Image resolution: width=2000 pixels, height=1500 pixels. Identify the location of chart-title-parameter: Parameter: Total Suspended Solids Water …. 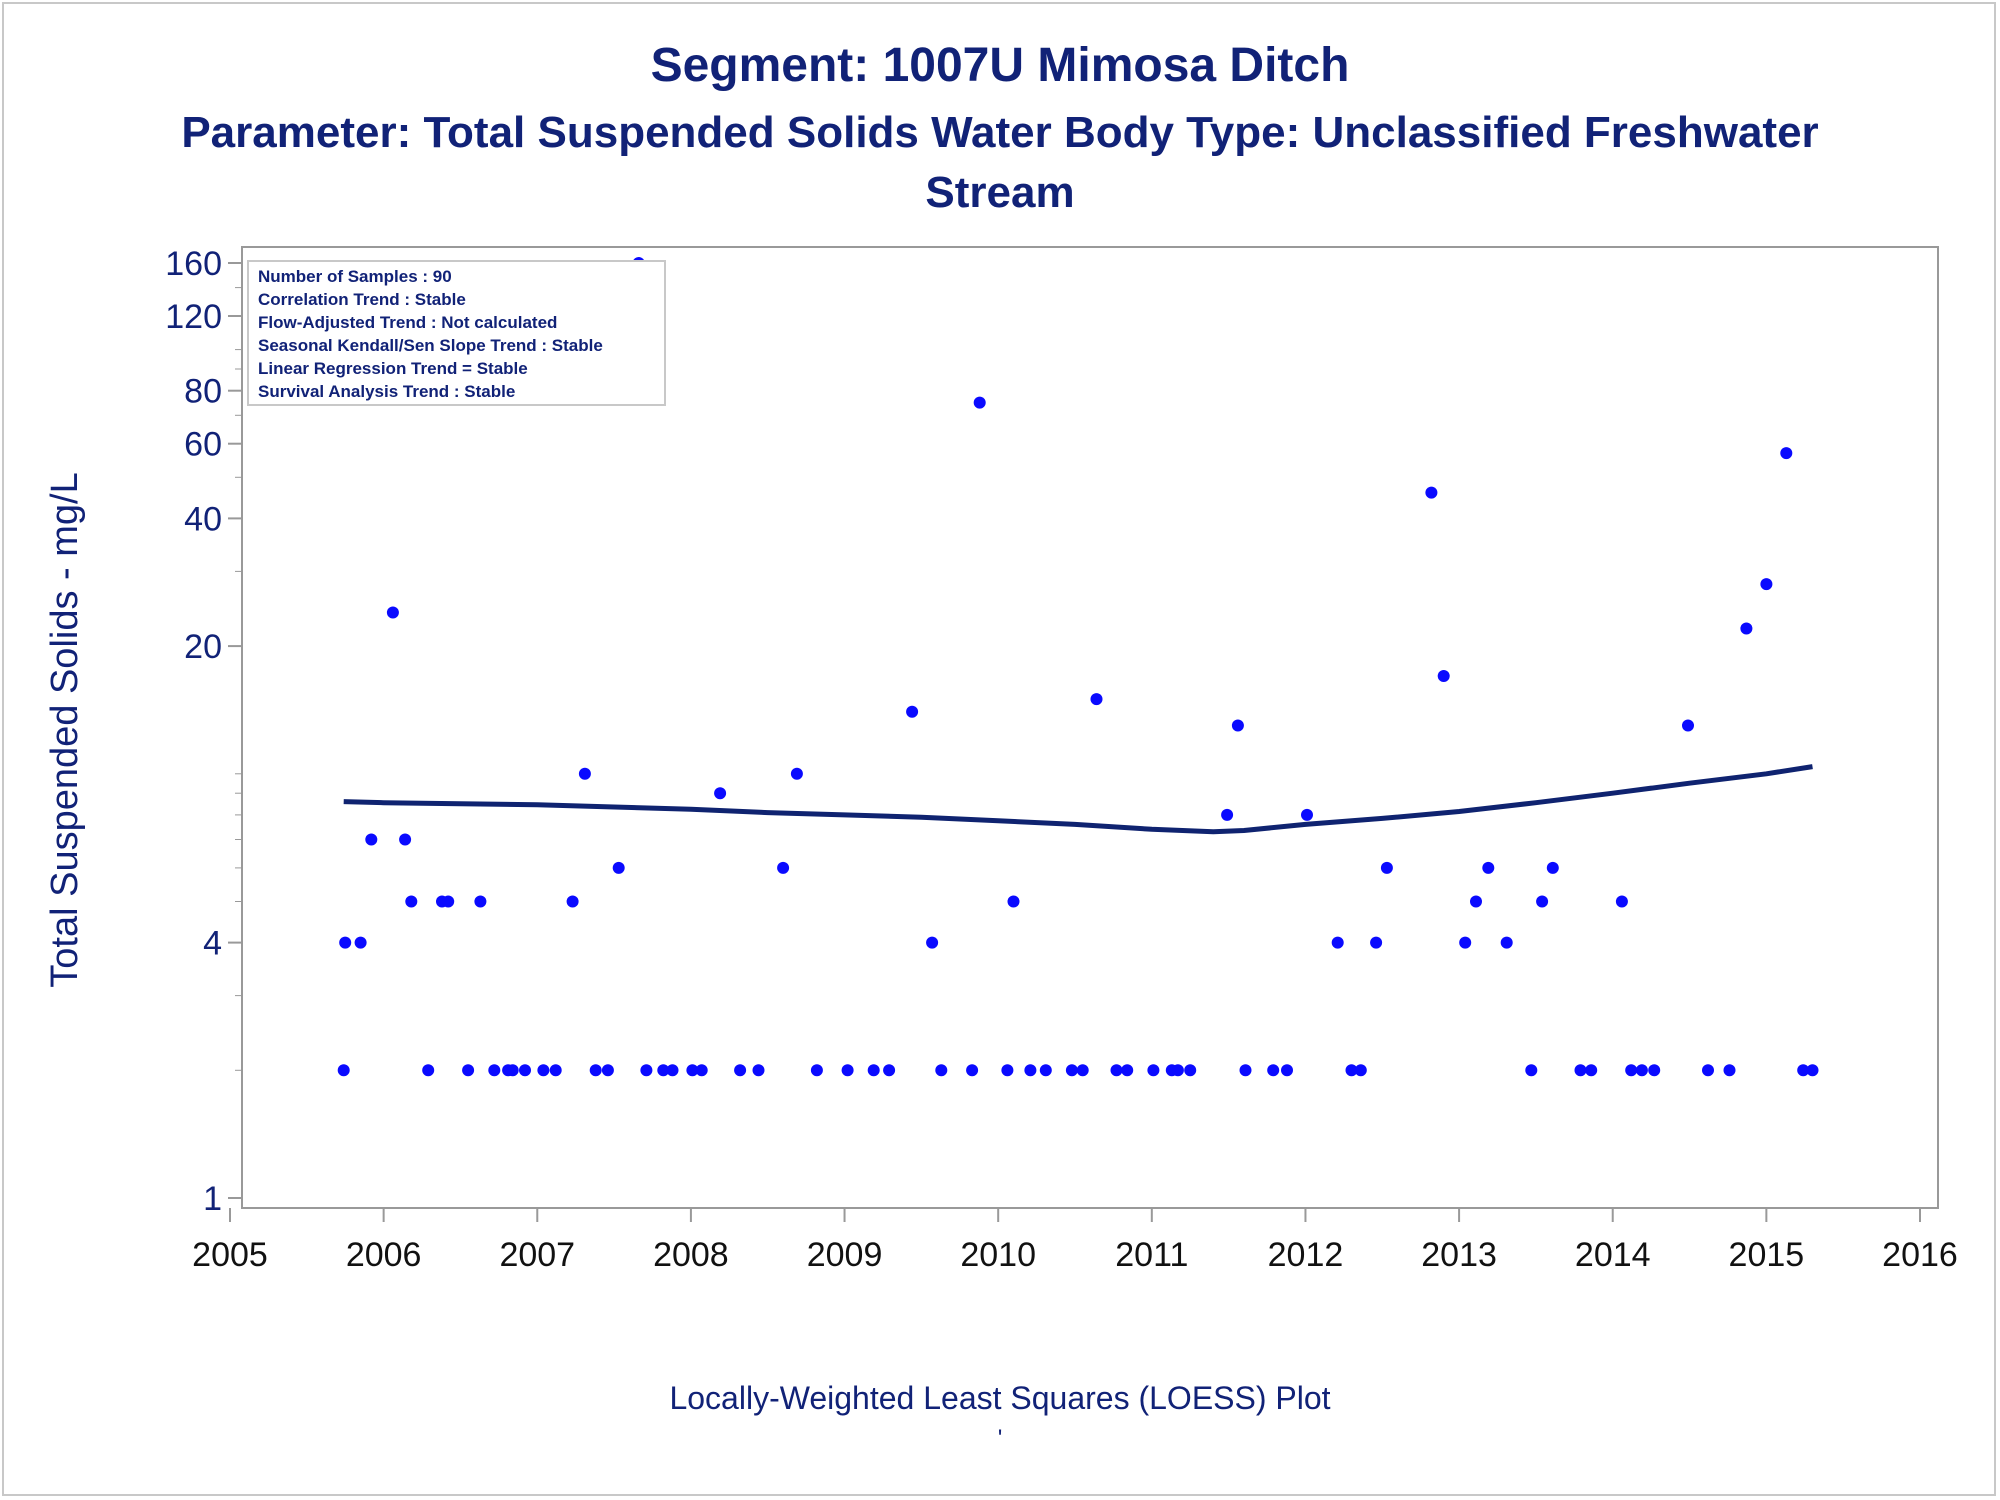
(1000, 132).